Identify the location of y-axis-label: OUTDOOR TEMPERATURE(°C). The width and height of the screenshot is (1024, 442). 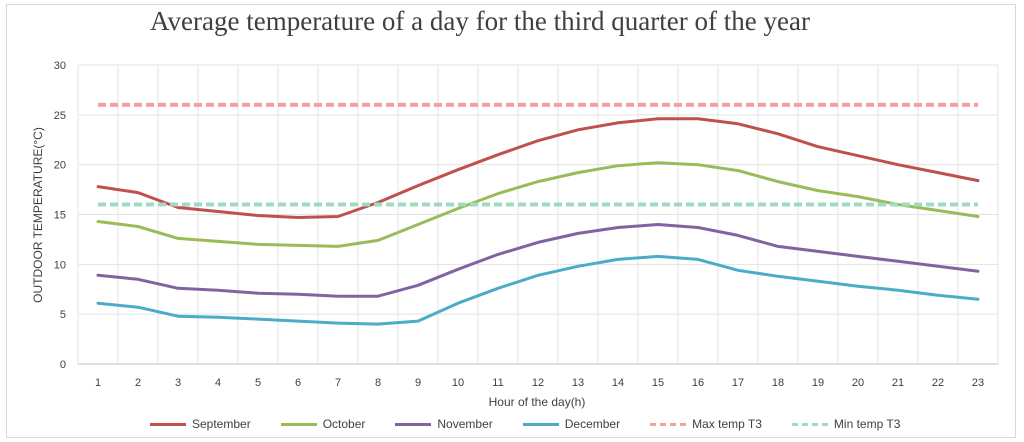
(38, 215).